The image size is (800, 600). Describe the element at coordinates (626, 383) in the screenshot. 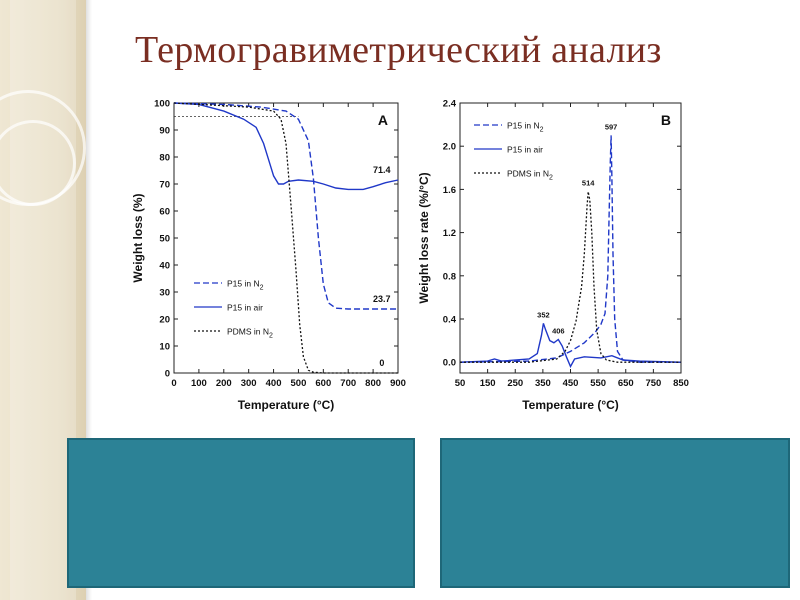

I see `x-tick-label: 650` at that location.